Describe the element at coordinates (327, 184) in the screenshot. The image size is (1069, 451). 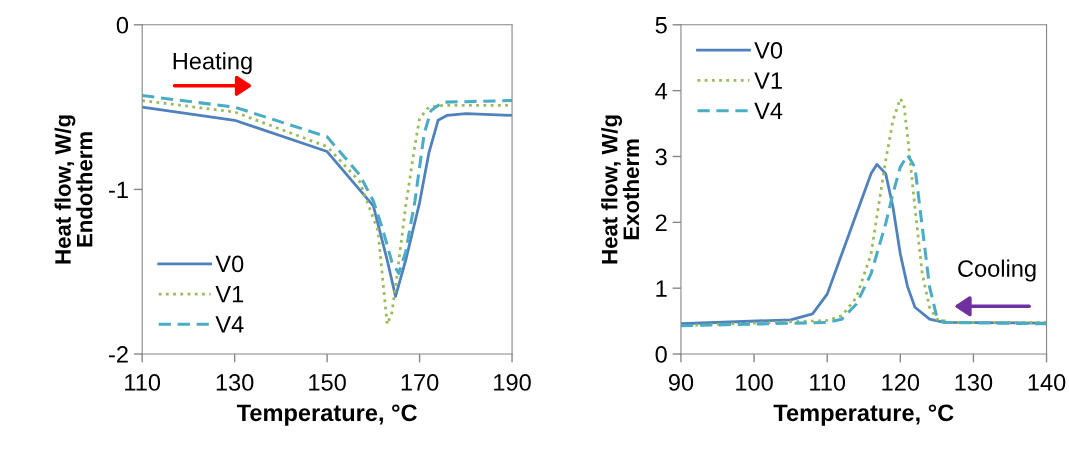
I see `line-series` at that location.